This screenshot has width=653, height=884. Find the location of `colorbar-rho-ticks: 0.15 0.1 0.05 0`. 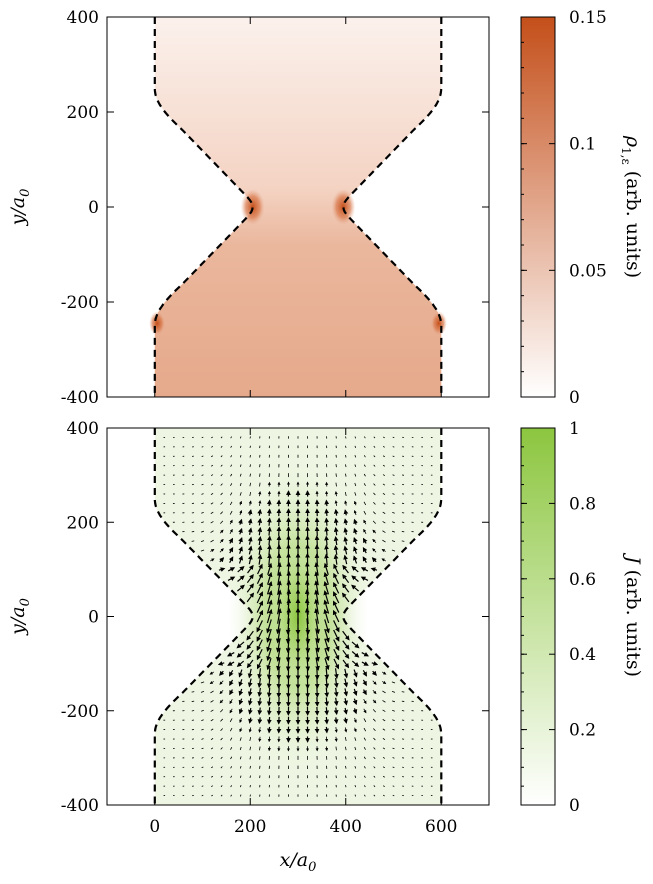

colorbar-rho-ticks: 0.15 0.1 0.05 0 is located at coordinates (564, 208).